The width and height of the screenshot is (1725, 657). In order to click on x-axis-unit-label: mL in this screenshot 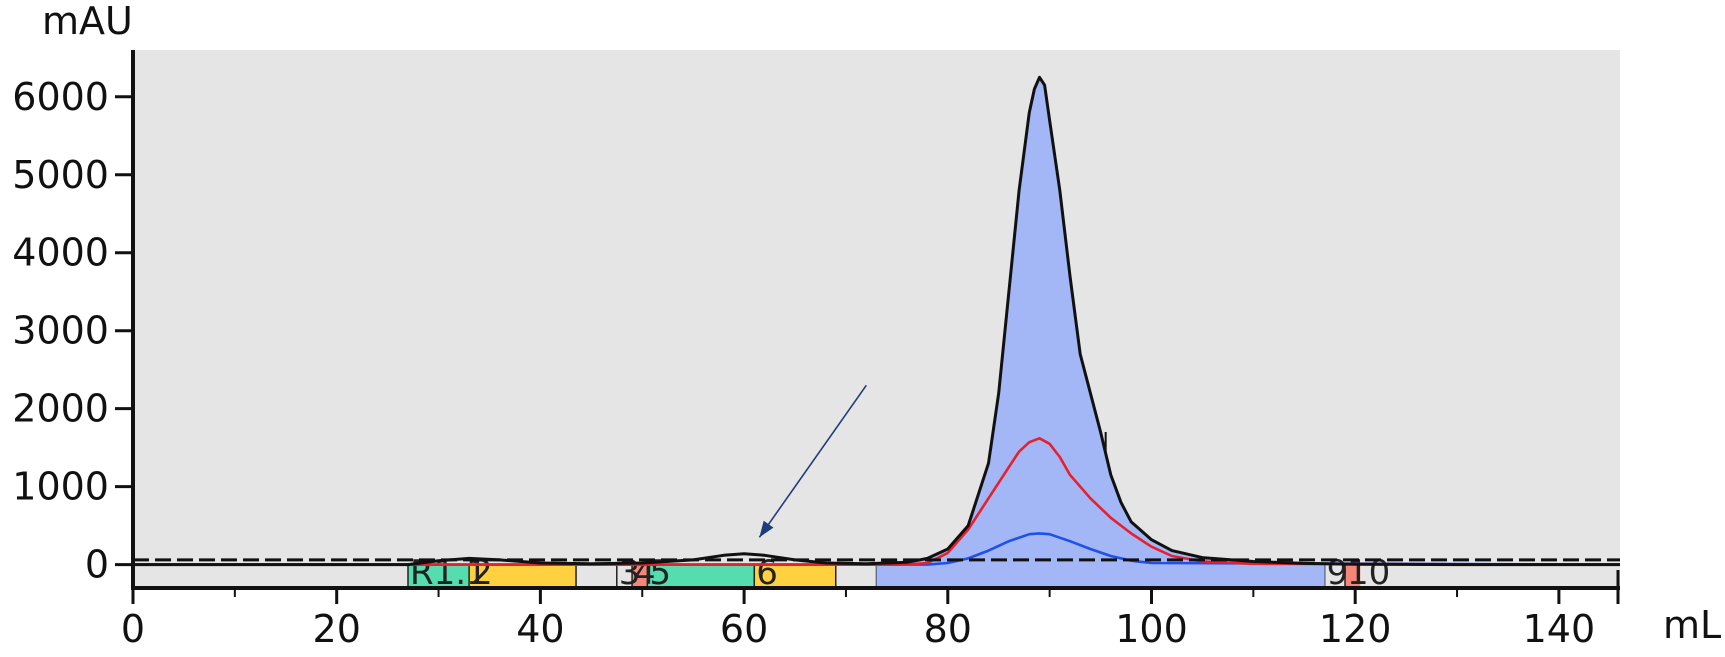, I will do `click(1692, 625)`.